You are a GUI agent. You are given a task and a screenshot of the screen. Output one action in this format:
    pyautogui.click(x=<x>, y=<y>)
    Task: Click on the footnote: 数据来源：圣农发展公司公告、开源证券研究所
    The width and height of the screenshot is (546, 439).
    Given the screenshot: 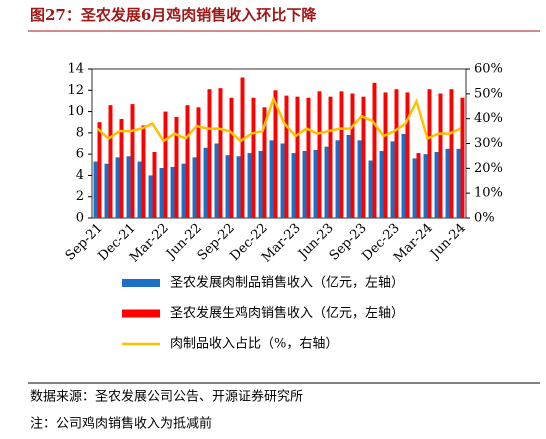 What is the action you would take?
    pyautogui.click(x=166, y=397)
    